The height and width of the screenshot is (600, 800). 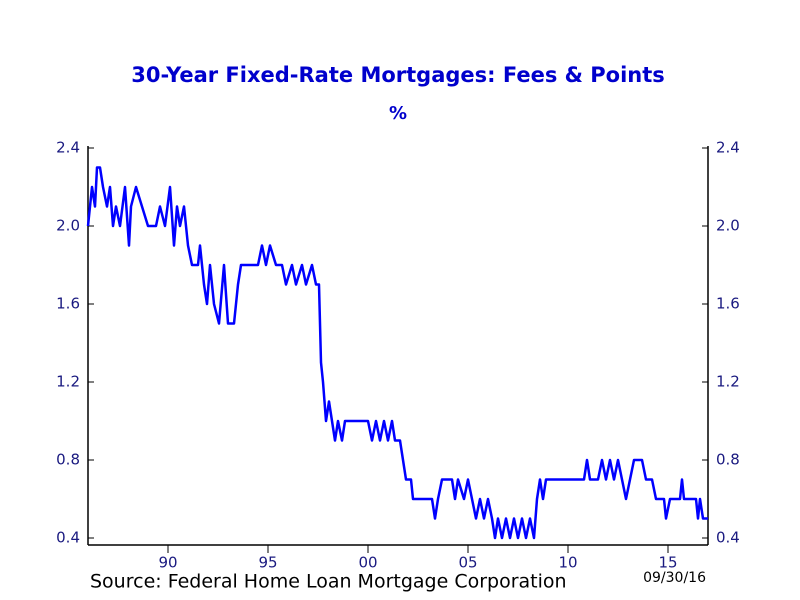 What do you see at coordinates (728, 226) in the screenshot?
I see `y2-tick-label: 2.0` at bounding box center [728, 226].